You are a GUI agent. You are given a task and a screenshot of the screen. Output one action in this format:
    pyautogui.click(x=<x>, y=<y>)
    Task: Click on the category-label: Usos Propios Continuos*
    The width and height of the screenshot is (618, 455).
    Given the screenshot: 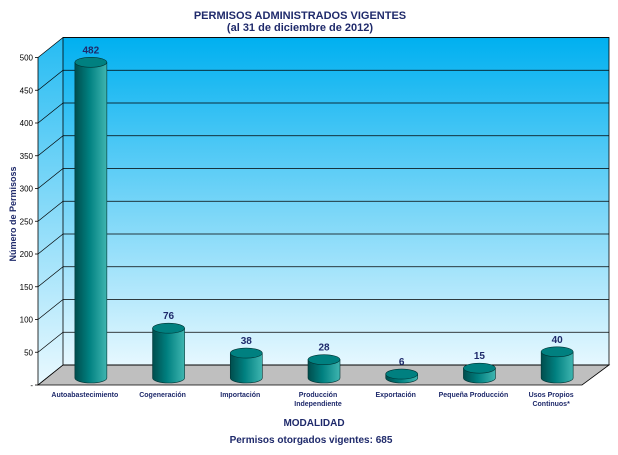 What is the action you would take?
    pyautogui.click(x=551, y=400)
    